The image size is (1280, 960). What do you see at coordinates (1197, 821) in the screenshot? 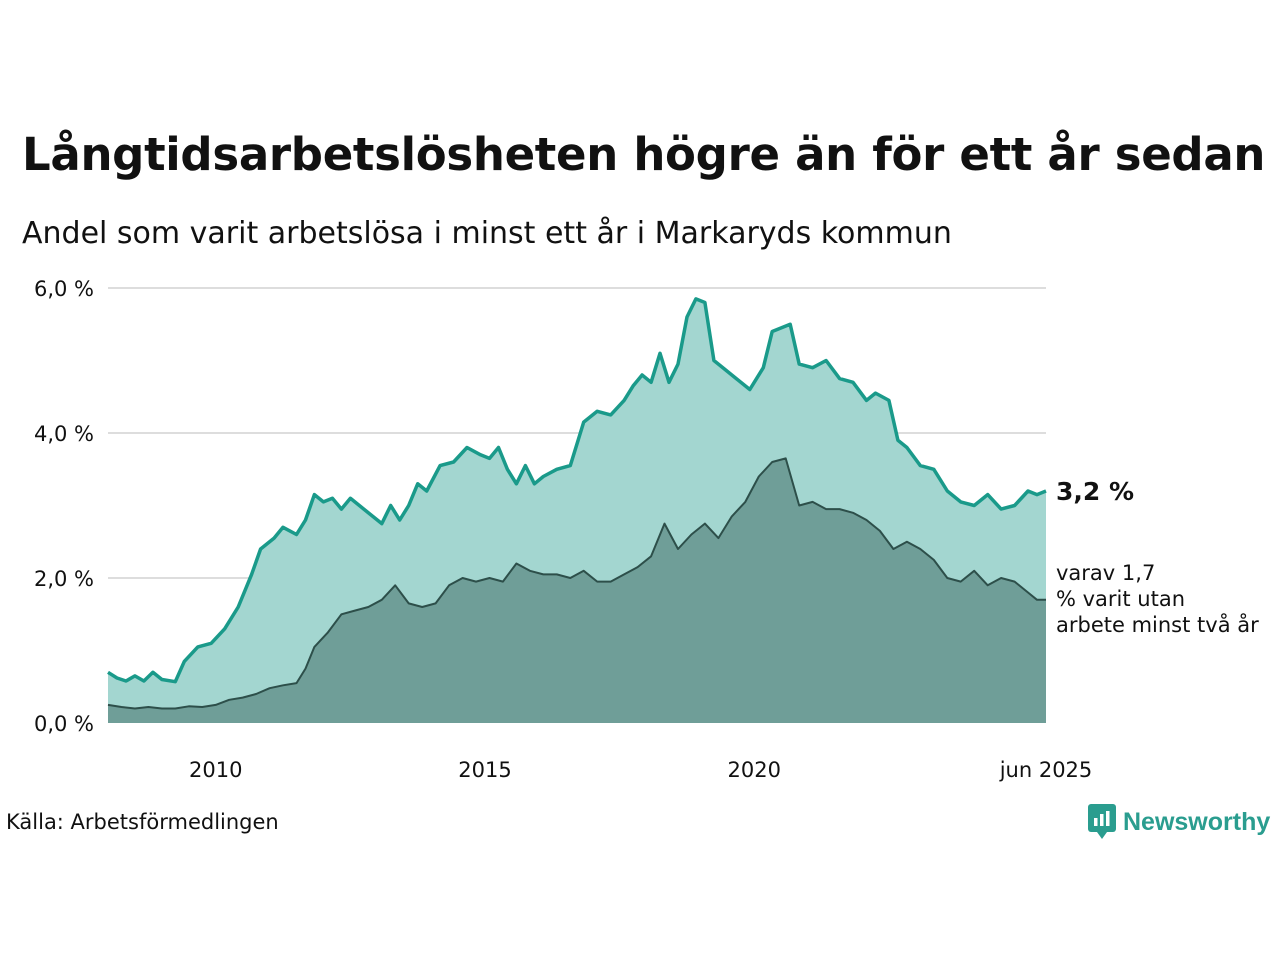
I see `brand-name: Newsworthy` at bounding box center [1197, 821].